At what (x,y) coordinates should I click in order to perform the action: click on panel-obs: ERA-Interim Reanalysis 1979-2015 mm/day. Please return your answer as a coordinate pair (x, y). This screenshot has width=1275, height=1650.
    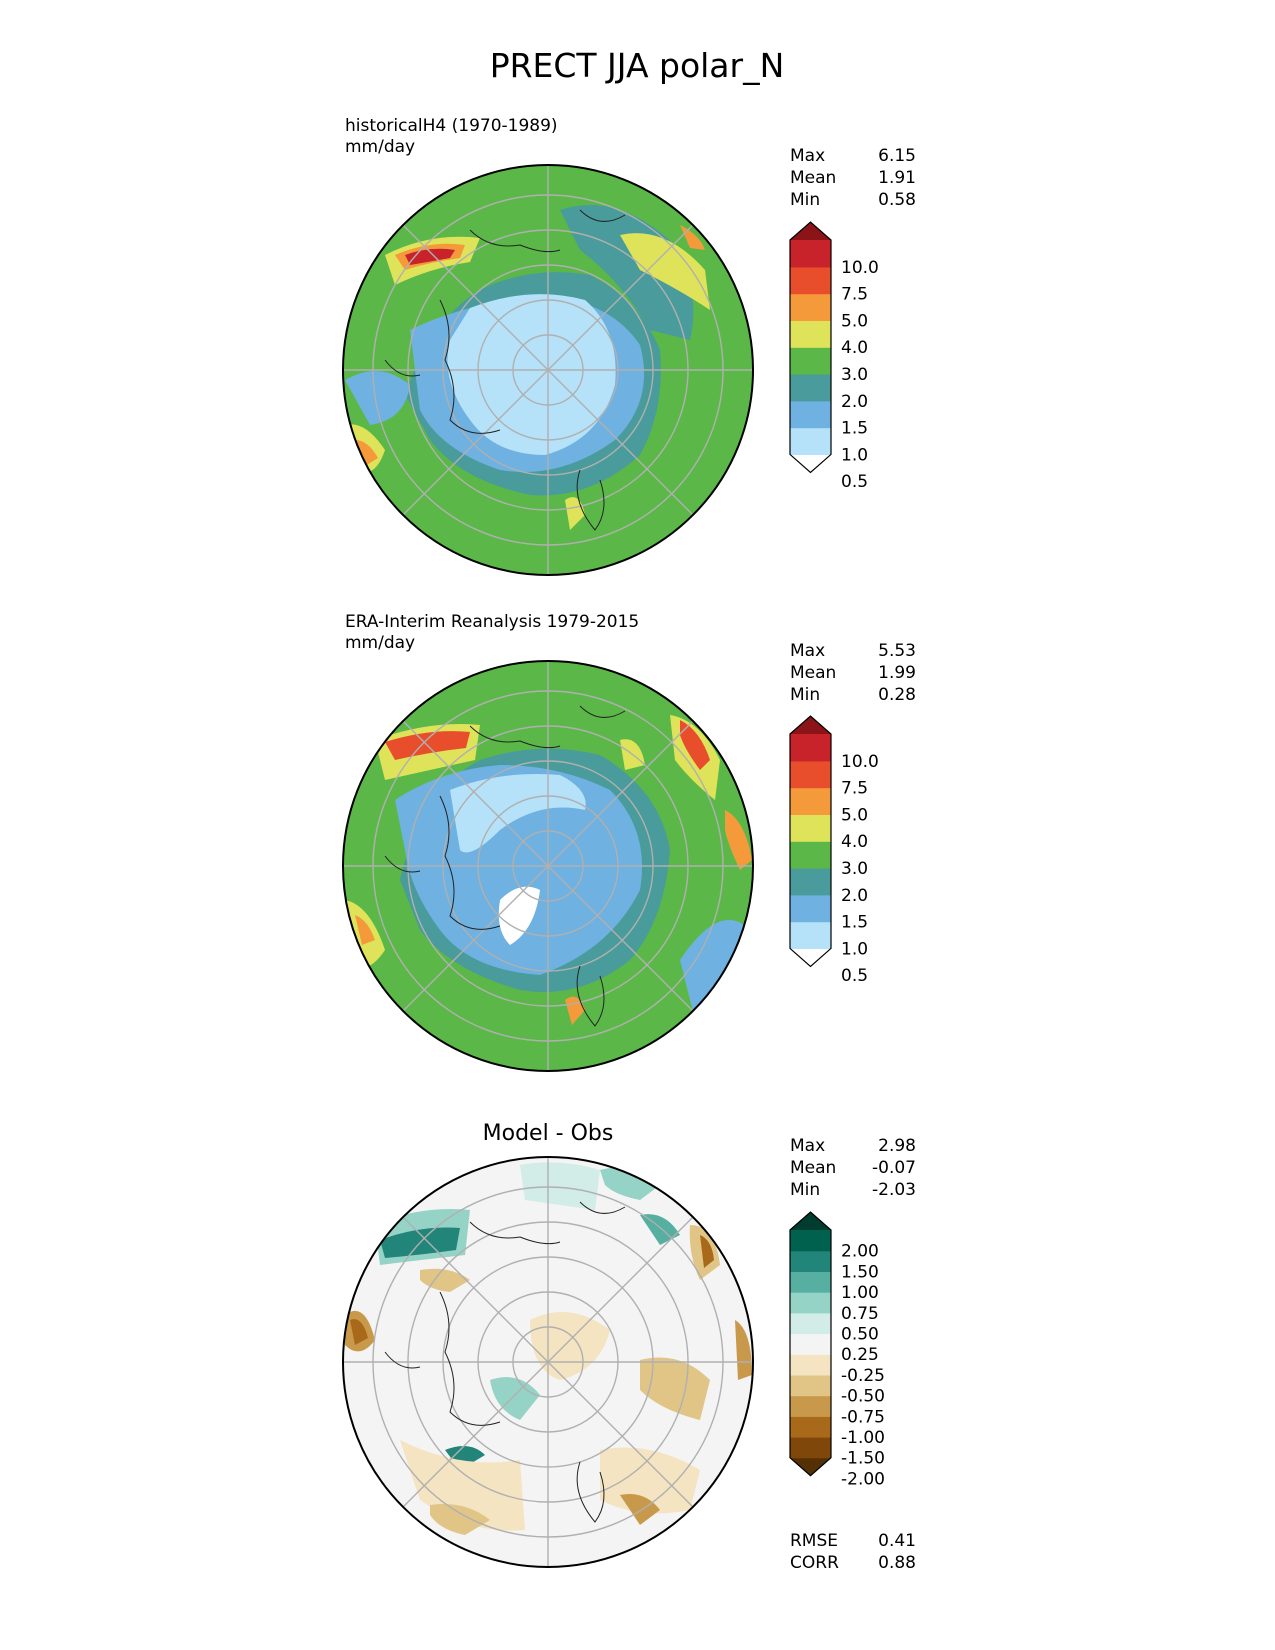
    Looking at the image, I should click on (629, 842).